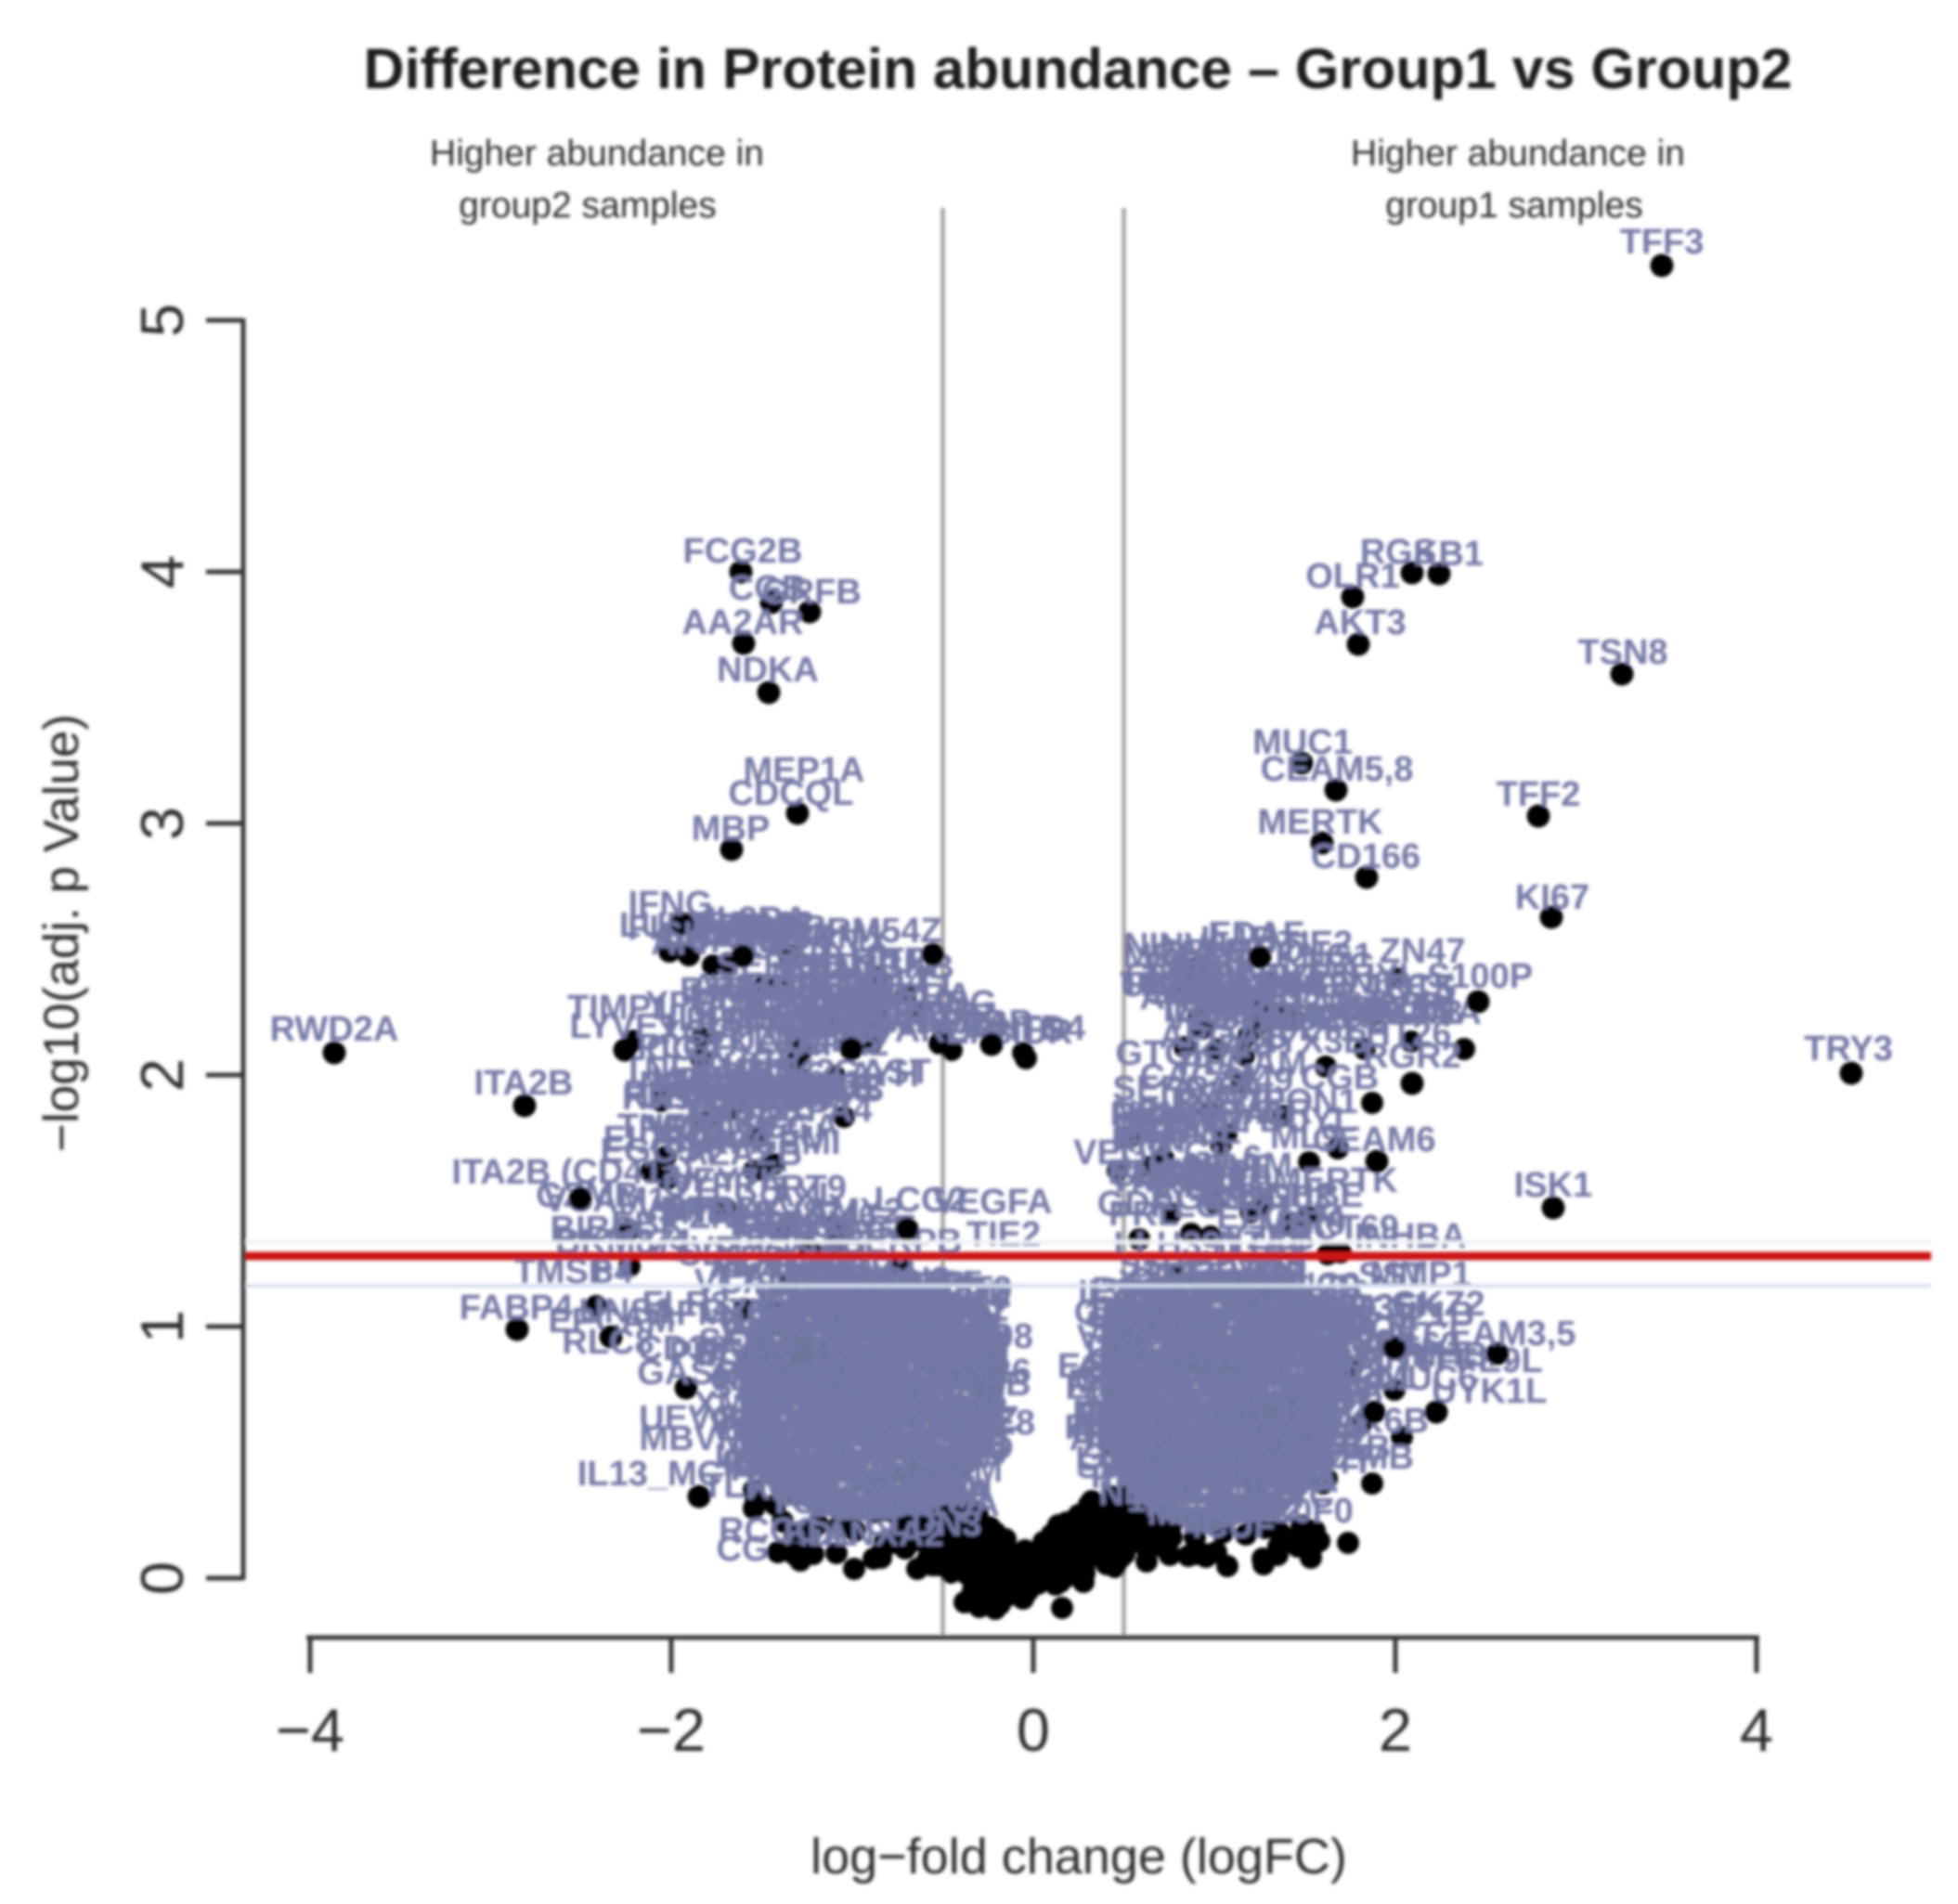  Describe the element at coordinates (961, 1309) in the screenshot. I see `svg-text: ACE2` at that location.